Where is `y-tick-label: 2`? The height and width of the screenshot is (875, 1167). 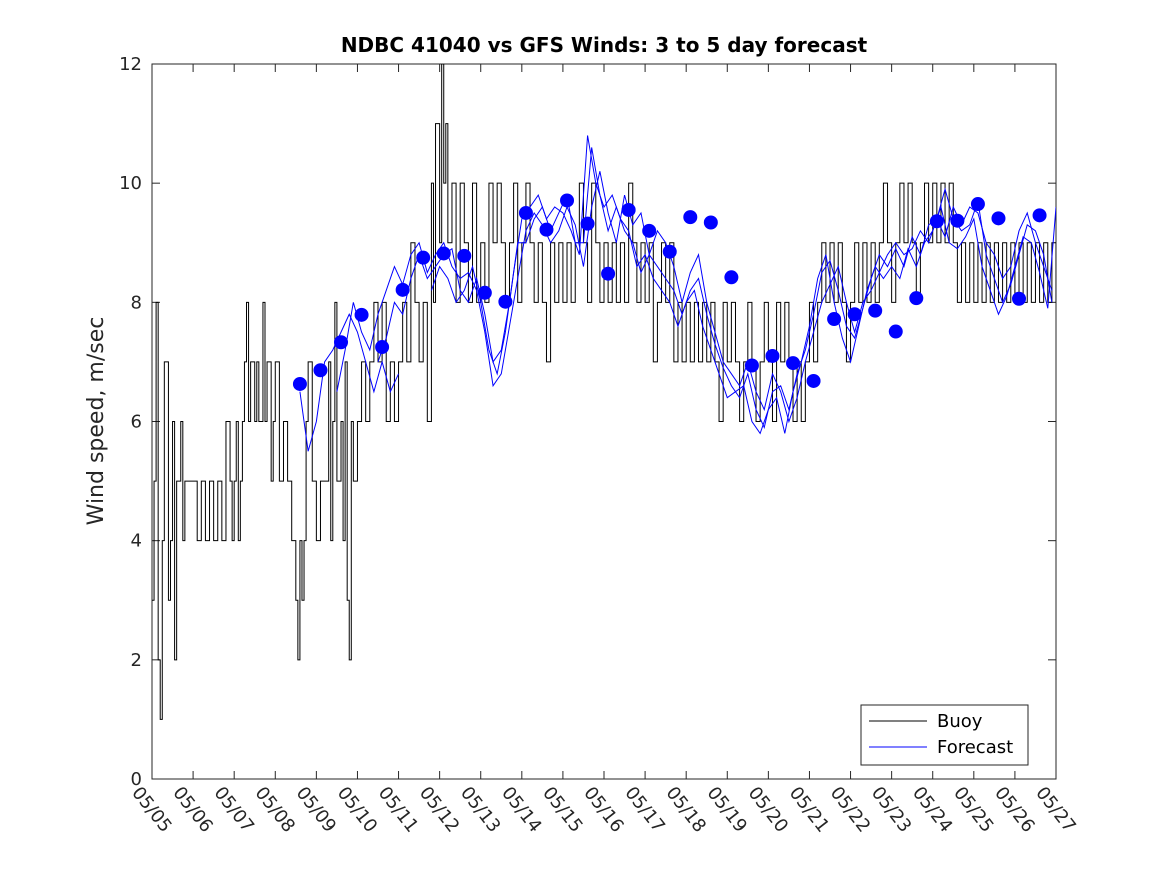 y-tick-label: 2 is located at coordinates (136, 660).